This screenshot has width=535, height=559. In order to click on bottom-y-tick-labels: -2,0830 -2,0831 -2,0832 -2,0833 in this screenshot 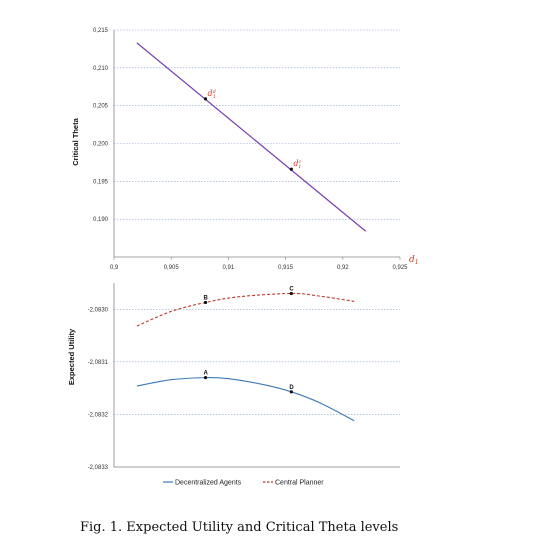, I will do `click(98, 389)`.